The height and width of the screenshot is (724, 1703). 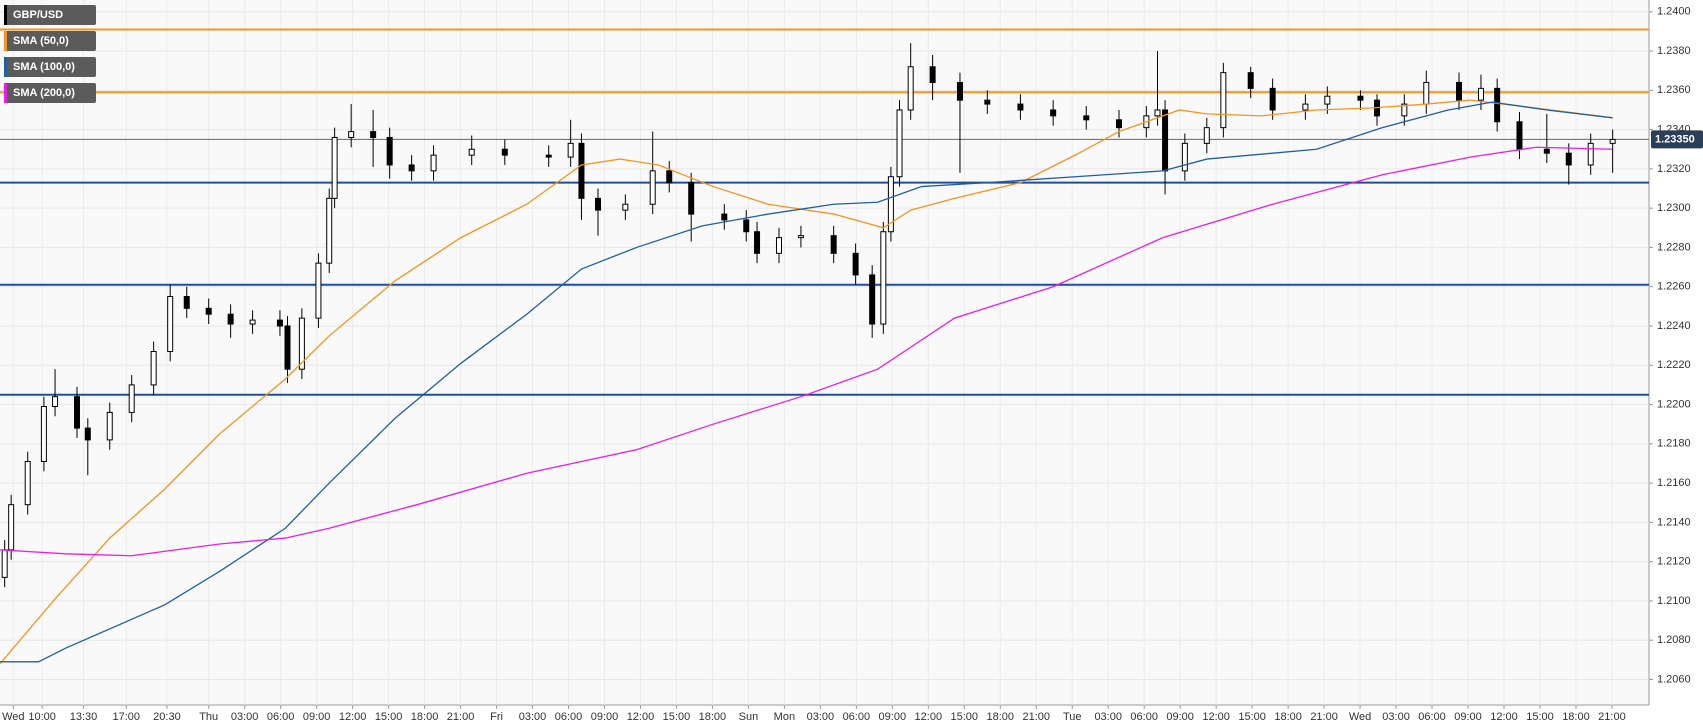 What do you see at coordinates (167, 717) in the screenshot?
I see `x-tick-label: 20:30` at bounding box center [167, 717].